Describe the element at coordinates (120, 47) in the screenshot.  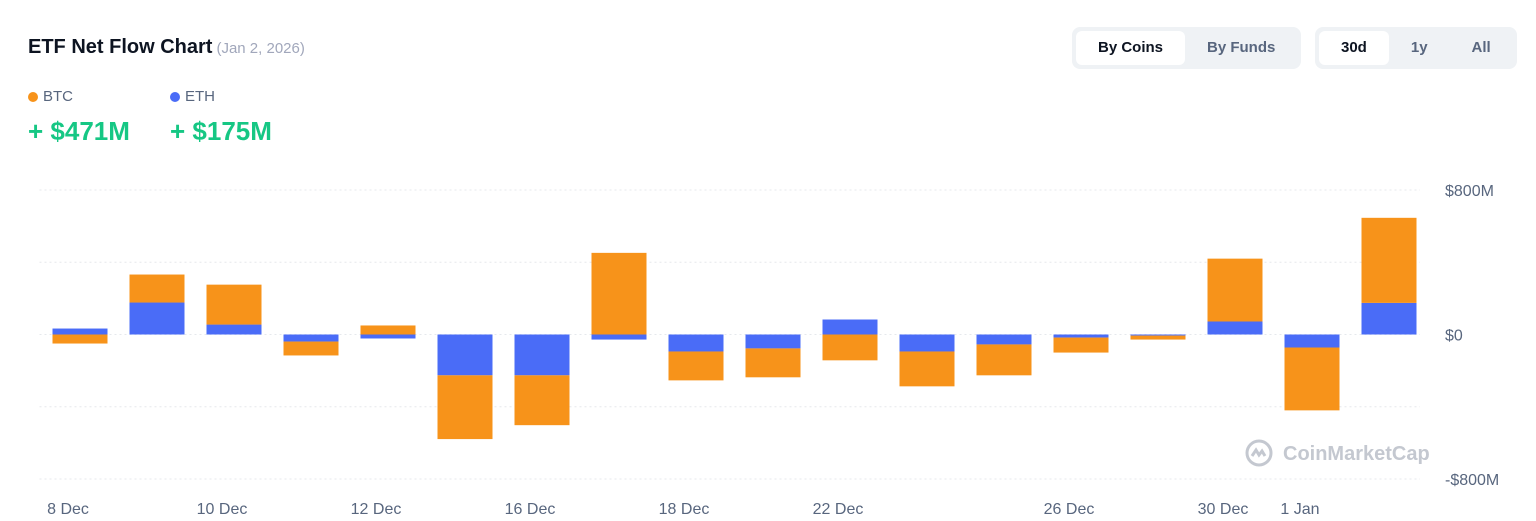
I see `title: ETF Net Flow Chart` at that location.